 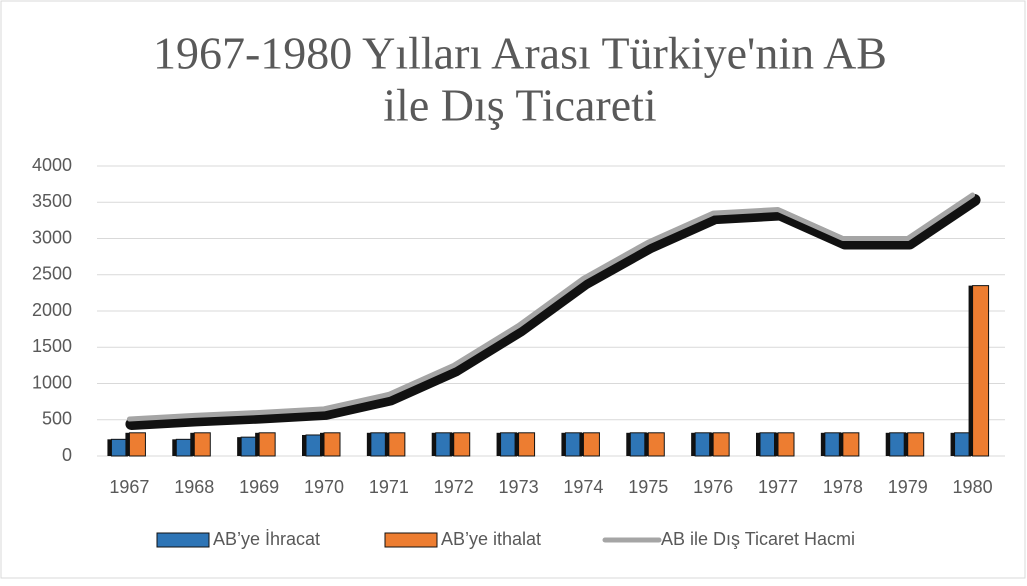 I want to click on x-tick-label: 1968, so click(x=194, y=487).